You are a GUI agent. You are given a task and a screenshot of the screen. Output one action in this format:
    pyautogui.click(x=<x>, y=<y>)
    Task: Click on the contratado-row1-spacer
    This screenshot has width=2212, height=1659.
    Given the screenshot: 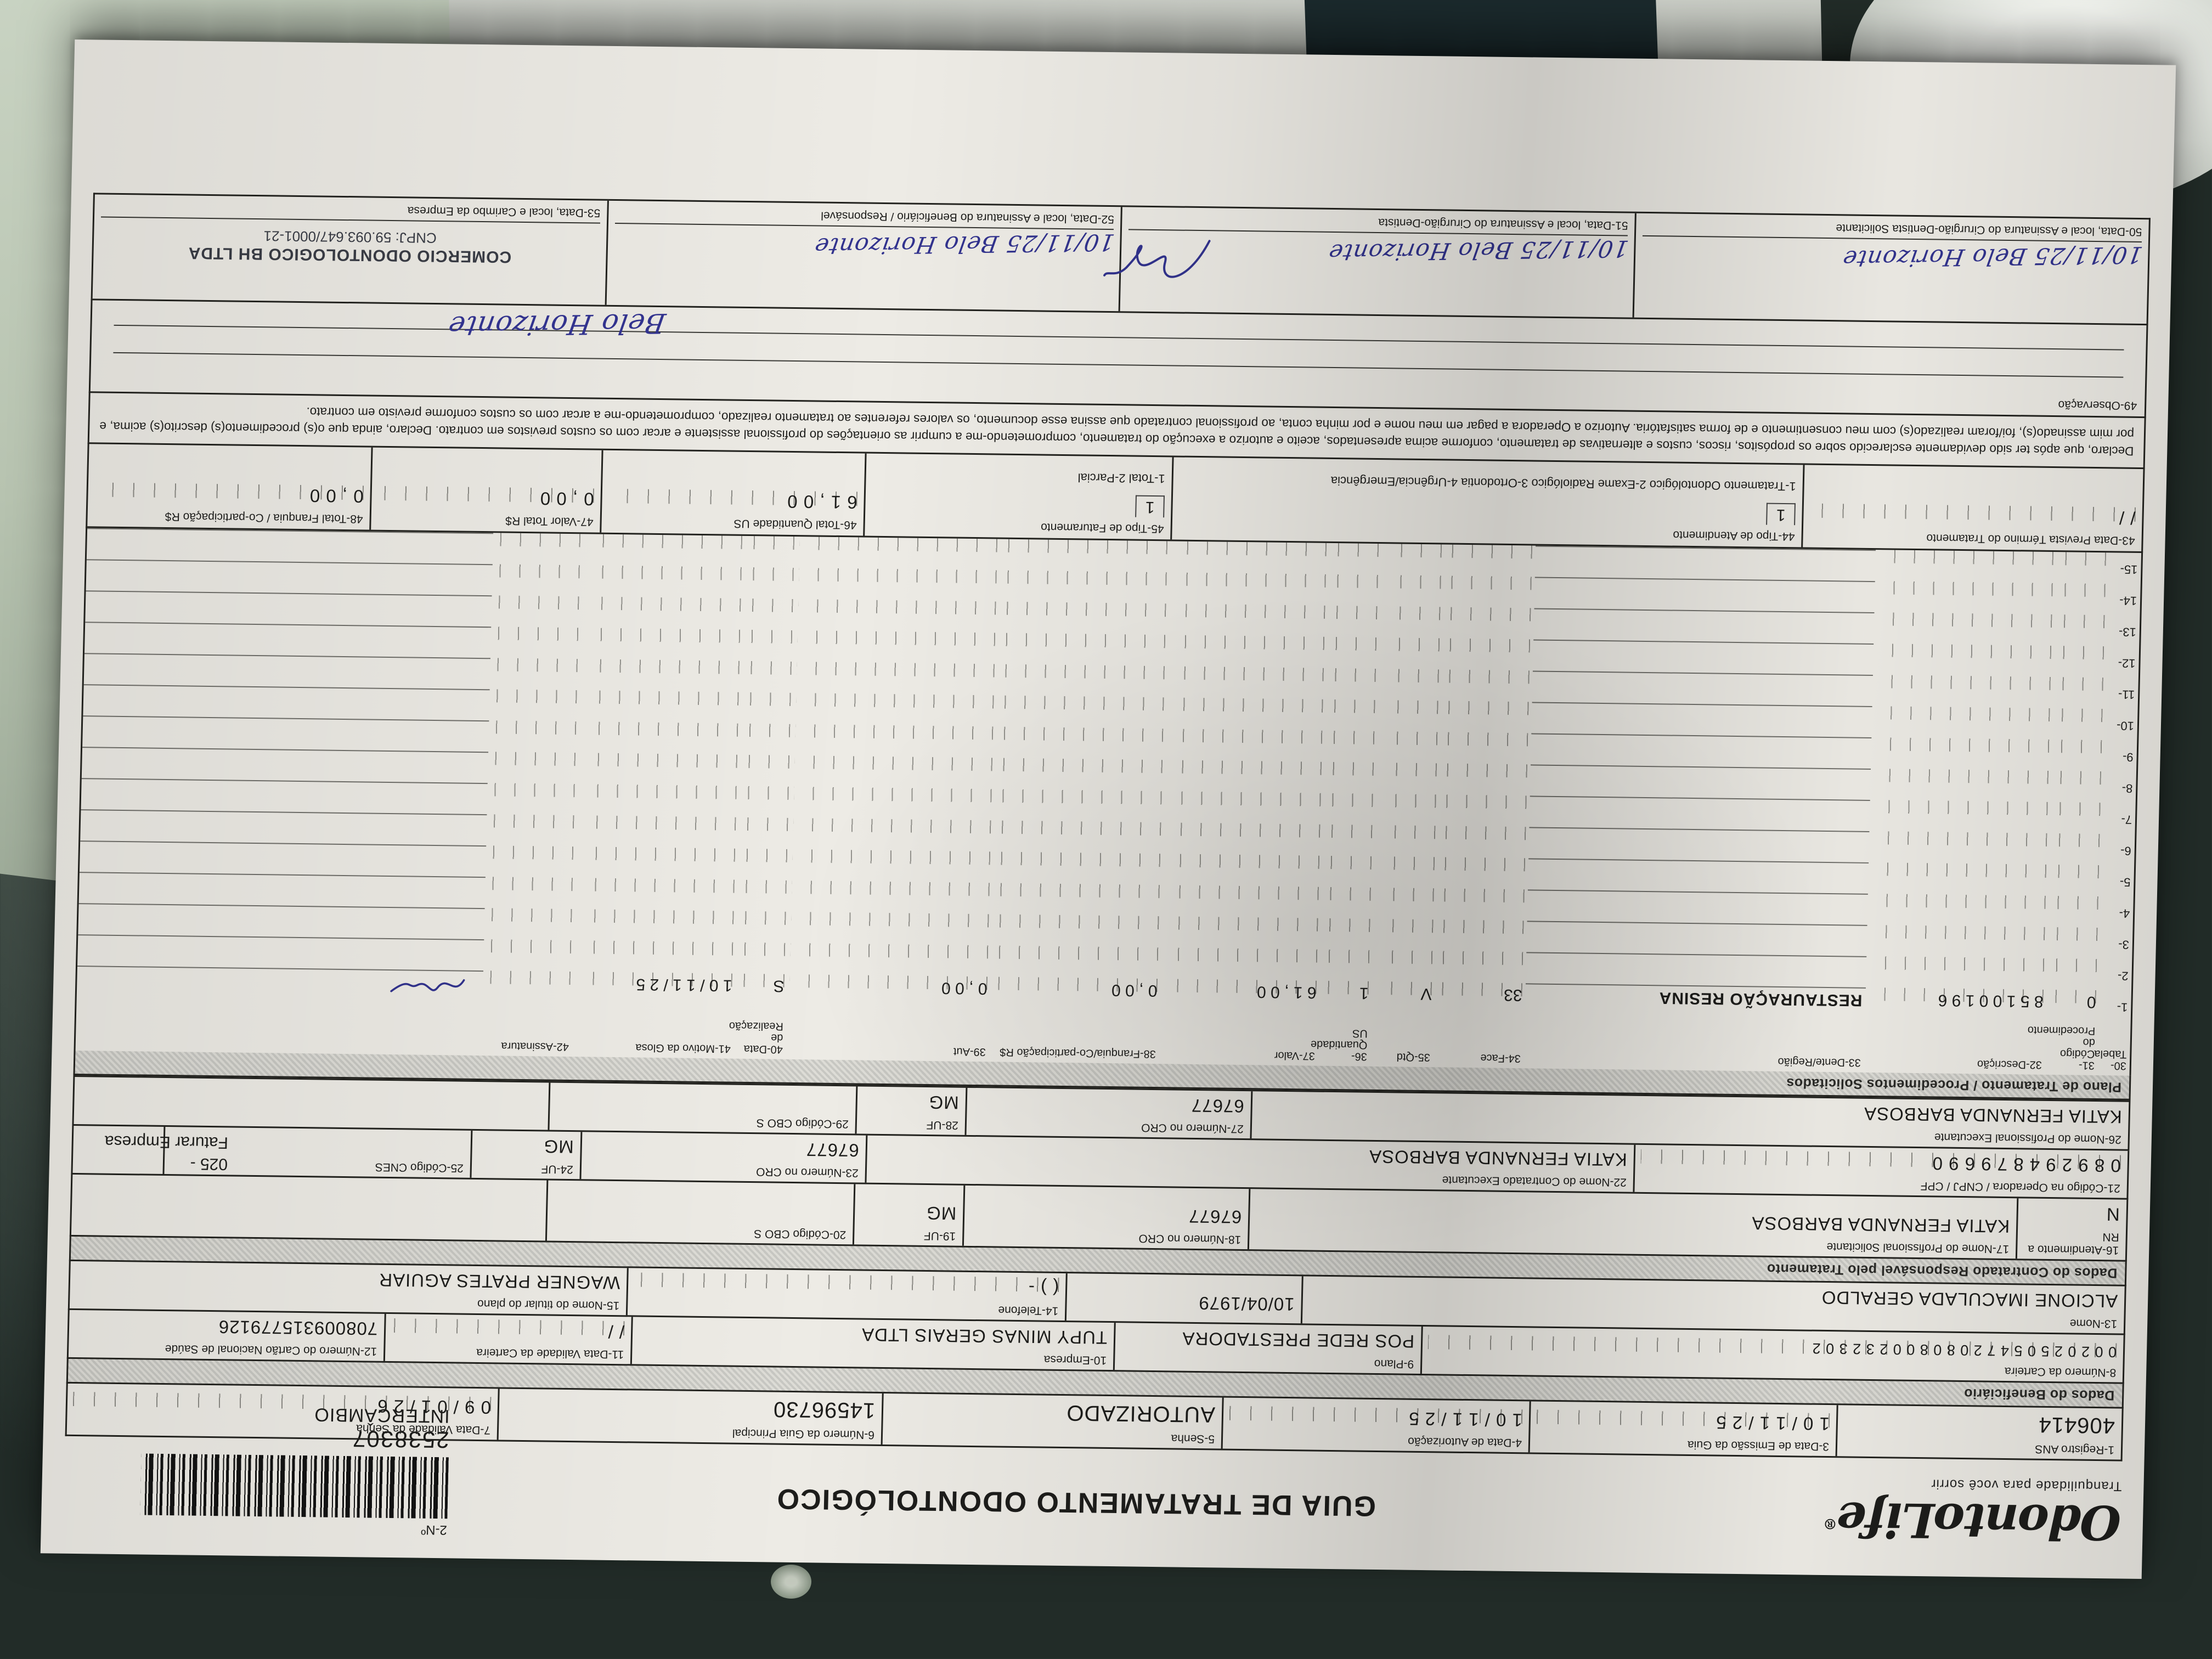 What is the action you would take?
    pyautogui.click(x=308, y=1208)
    